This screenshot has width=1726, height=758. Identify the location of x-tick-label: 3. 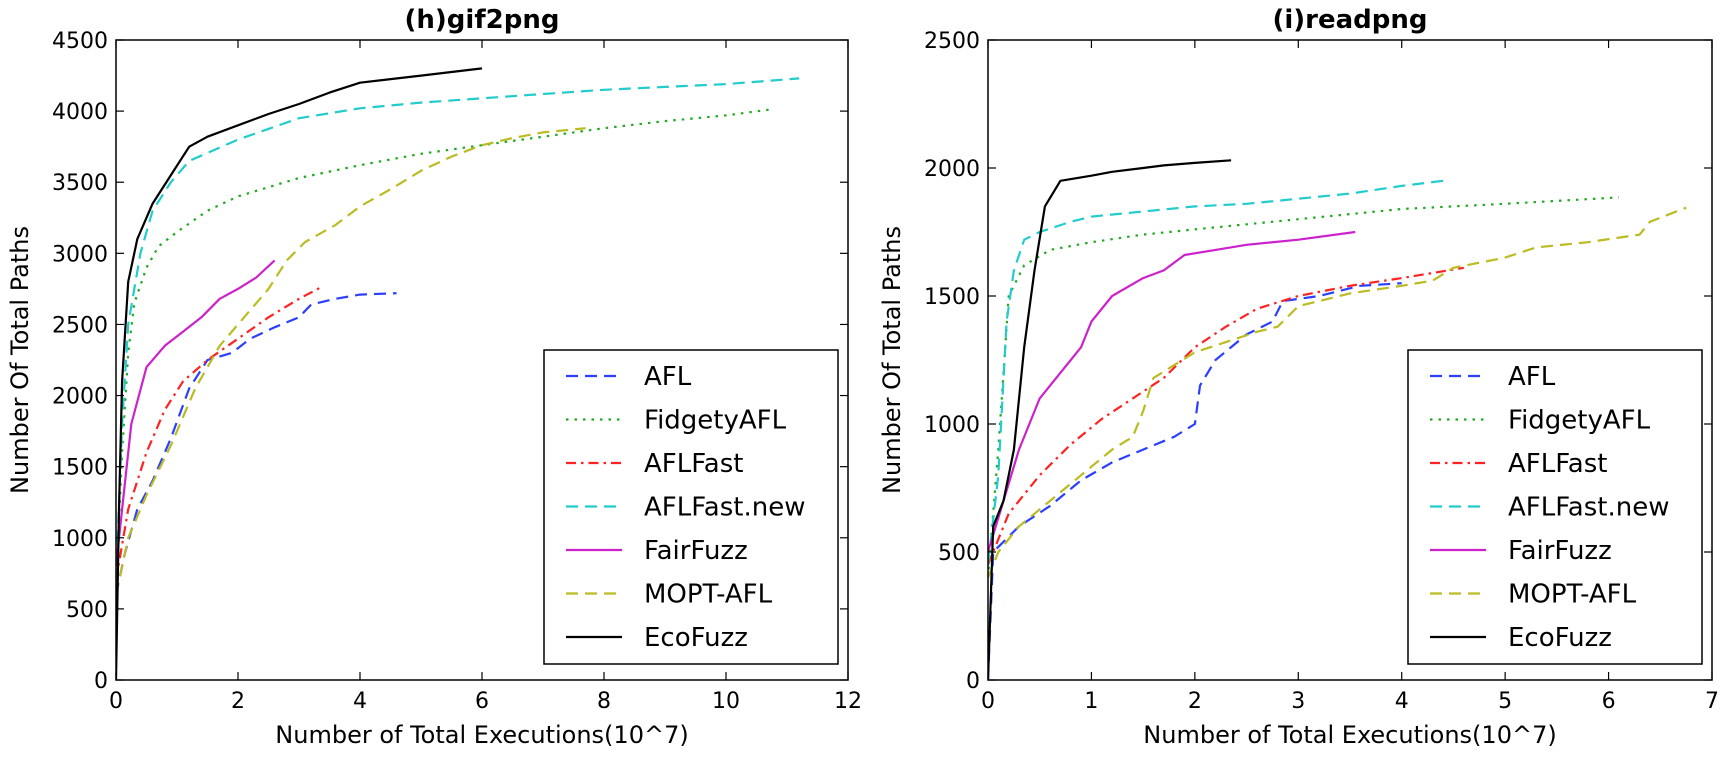
(1298, 701).